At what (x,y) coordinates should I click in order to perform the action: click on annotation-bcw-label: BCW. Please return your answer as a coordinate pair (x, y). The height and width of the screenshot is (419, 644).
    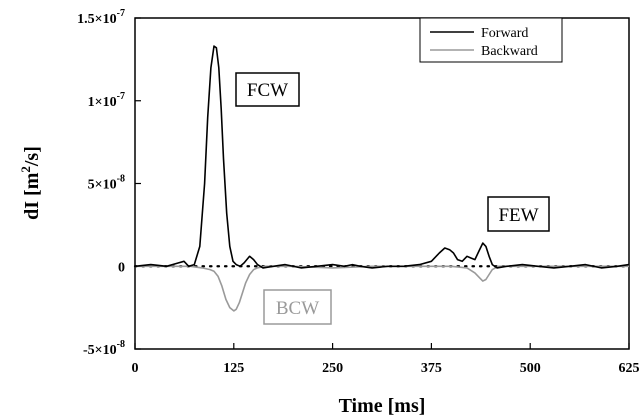
    Looking at the image, I should click on (297, 308).